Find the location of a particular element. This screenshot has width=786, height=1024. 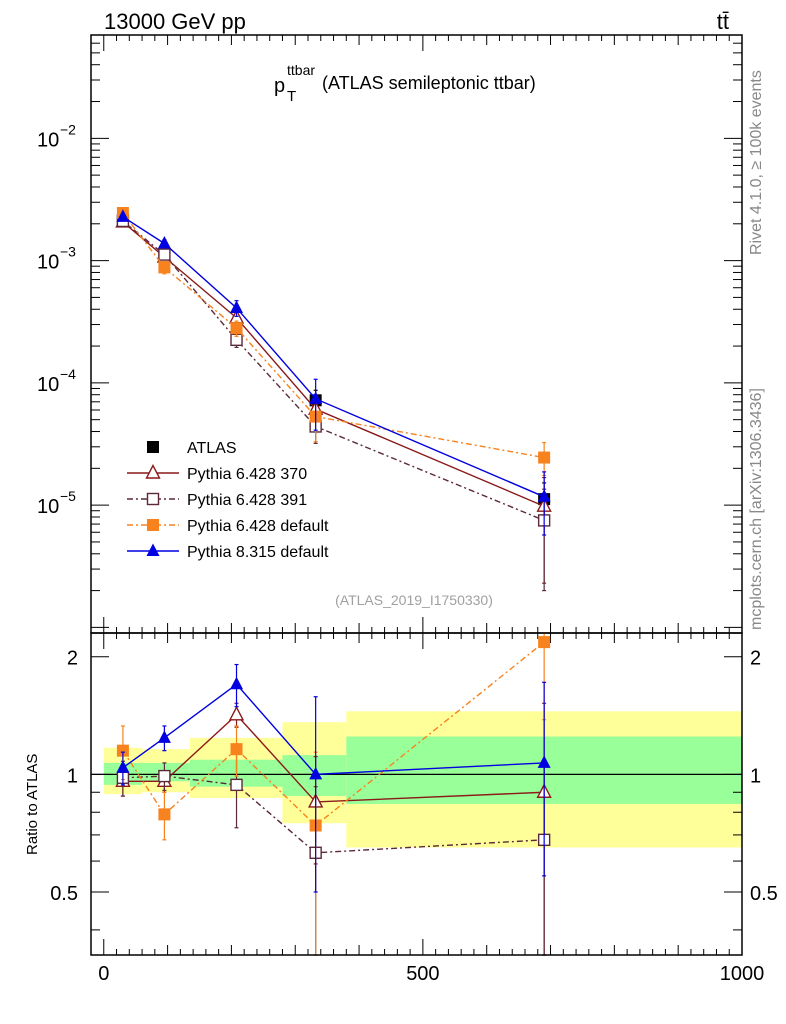

energy-label: 13000 GeV pp is located at coordinates (175, 21).